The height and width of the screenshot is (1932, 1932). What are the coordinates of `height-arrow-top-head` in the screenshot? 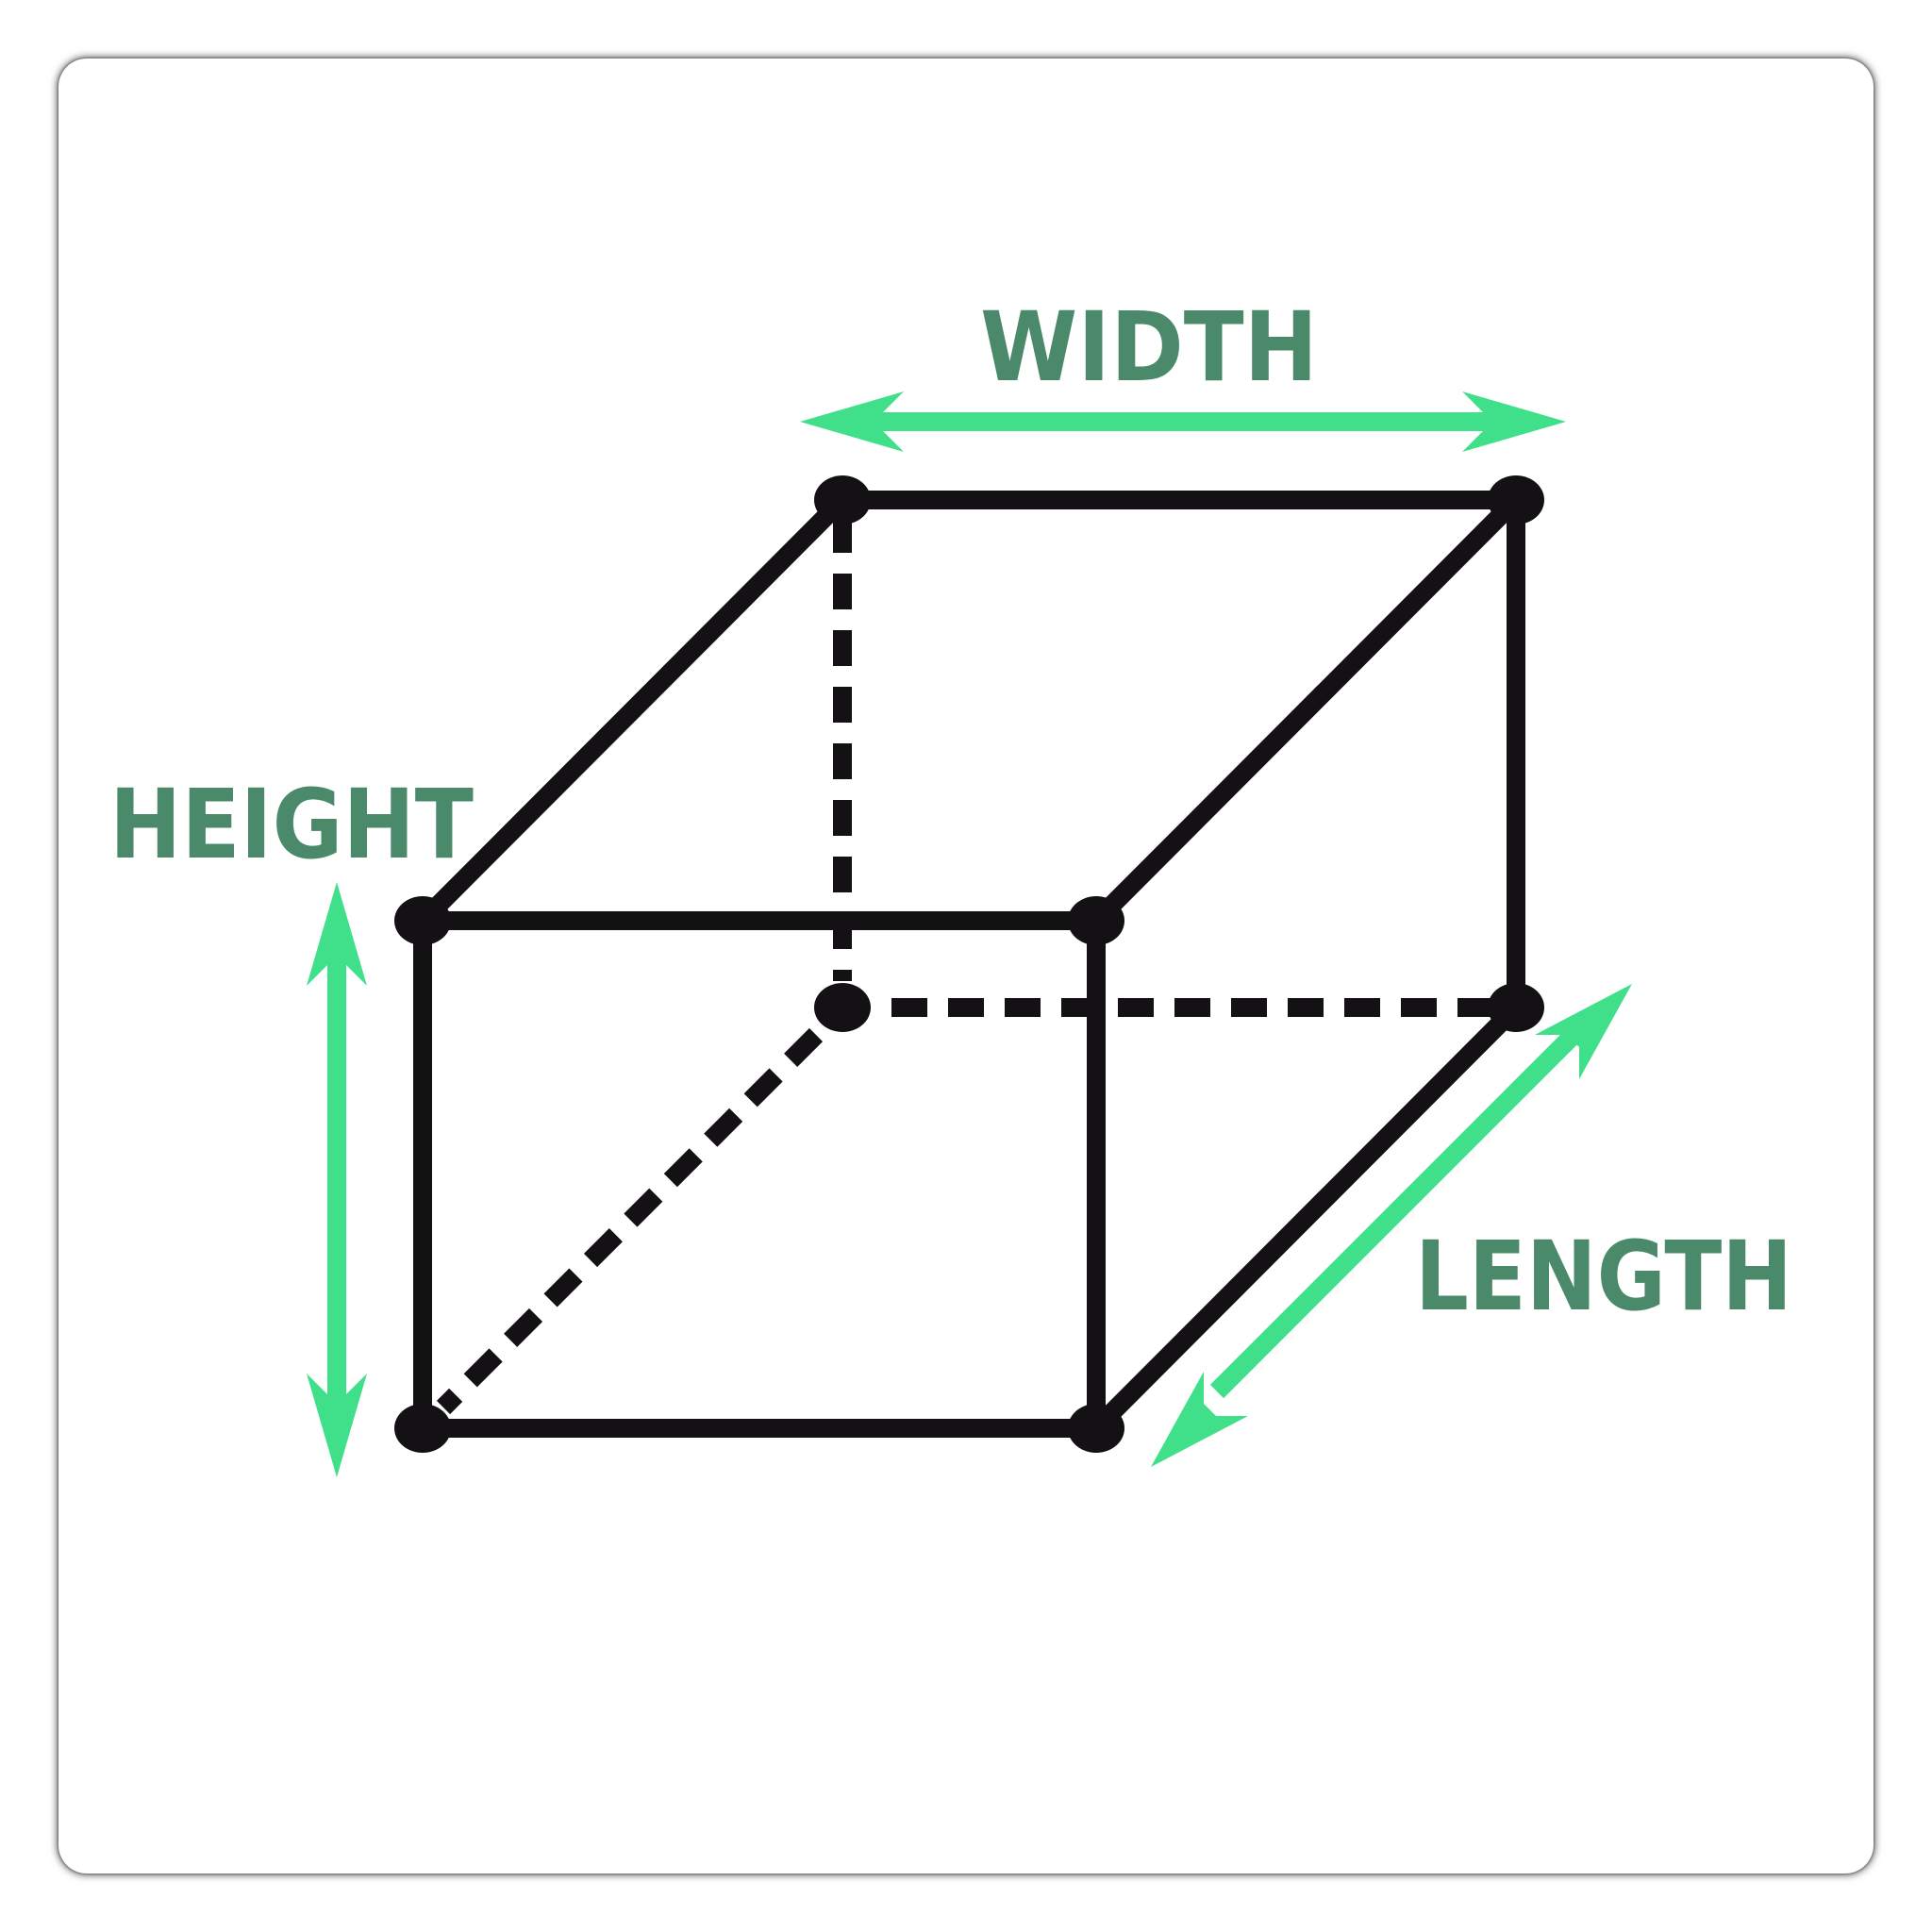 It's located at (337, 934).